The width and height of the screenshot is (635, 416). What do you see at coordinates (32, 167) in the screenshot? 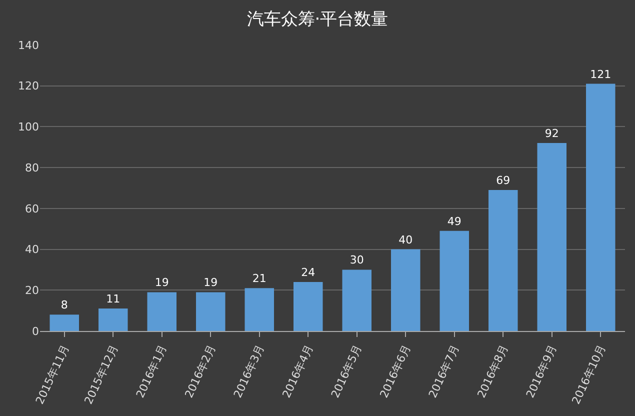
I see `y-tick-label: 80` at bounding box center [32, 167].